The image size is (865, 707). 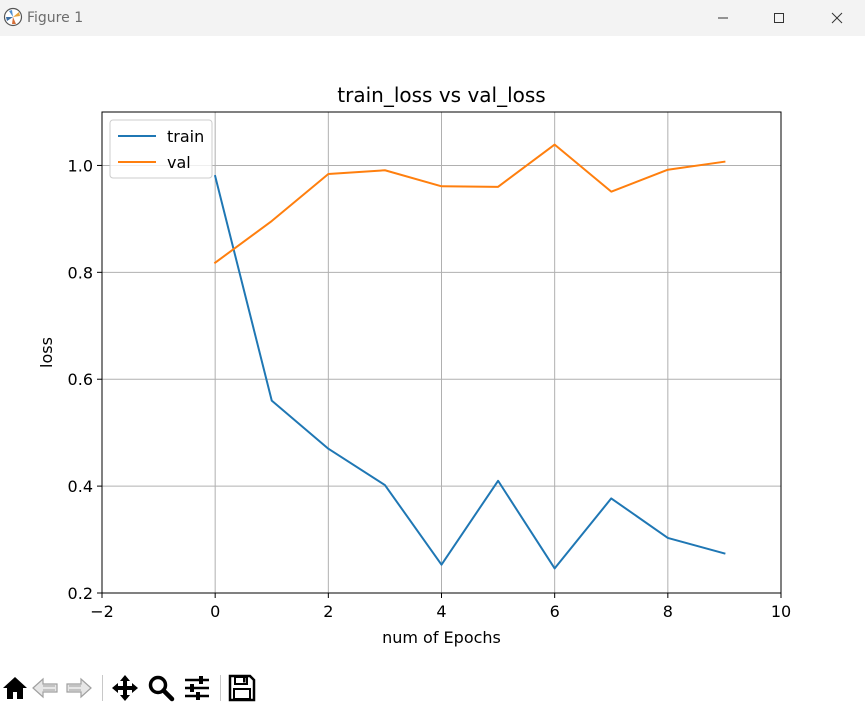 I want to click on legend: train val, so click(x=161, y=149).